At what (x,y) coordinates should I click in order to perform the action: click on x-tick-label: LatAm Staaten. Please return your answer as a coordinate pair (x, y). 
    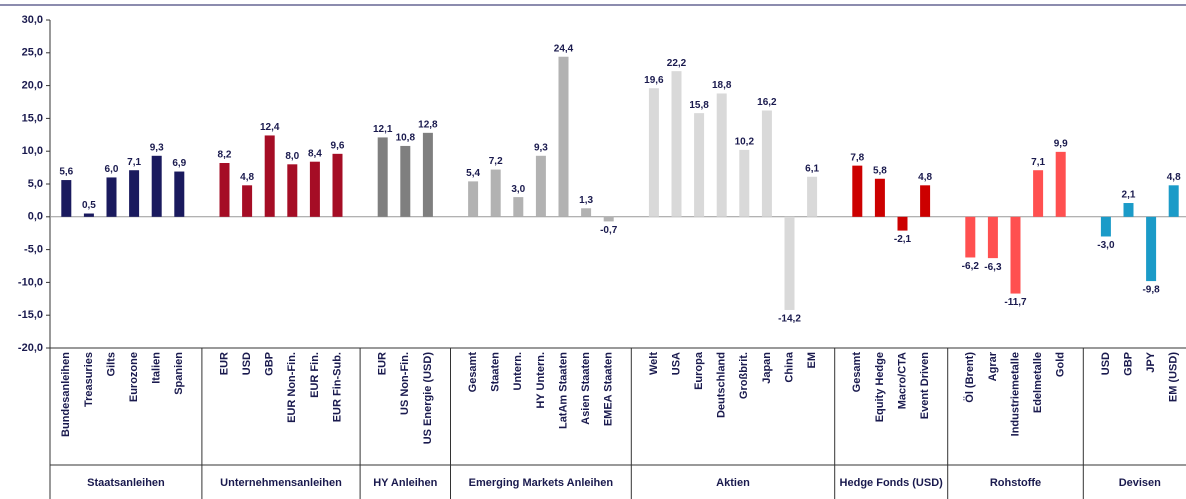
    Looking at the image, I should click on (563, 390).